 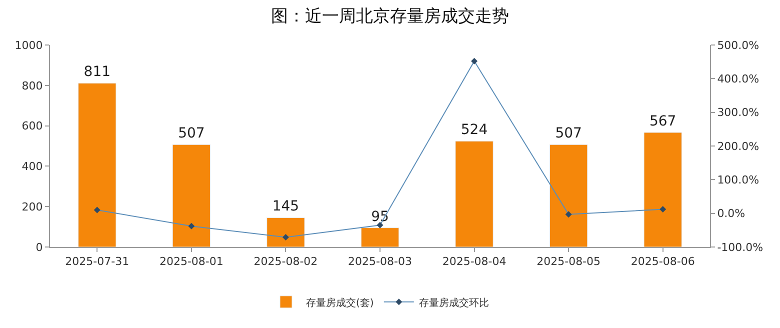 What do you see at coordinates (568, 261) in the screenshot?
I see `x-tick-label: 2025-08-05` at bounding box center [568, 261].